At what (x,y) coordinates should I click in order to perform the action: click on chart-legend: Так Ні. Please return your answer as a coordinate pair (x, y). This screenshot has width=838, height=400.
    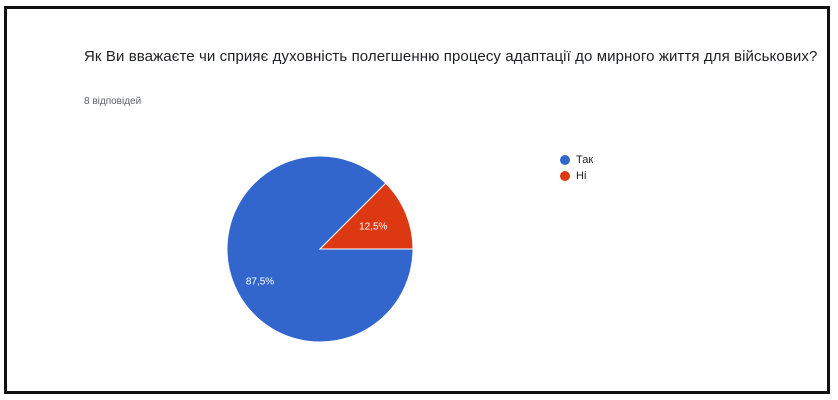
    Looking at the image, I should click on (576, 168).